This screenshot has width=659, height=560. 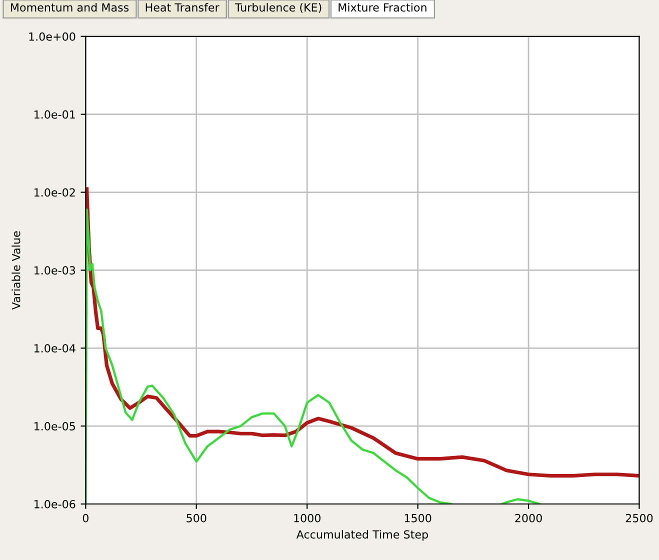 What do you see at coordinates (382, 7) in the screenshot?
I see `text: Mixture Fraction` at bounding box center [382, 7].